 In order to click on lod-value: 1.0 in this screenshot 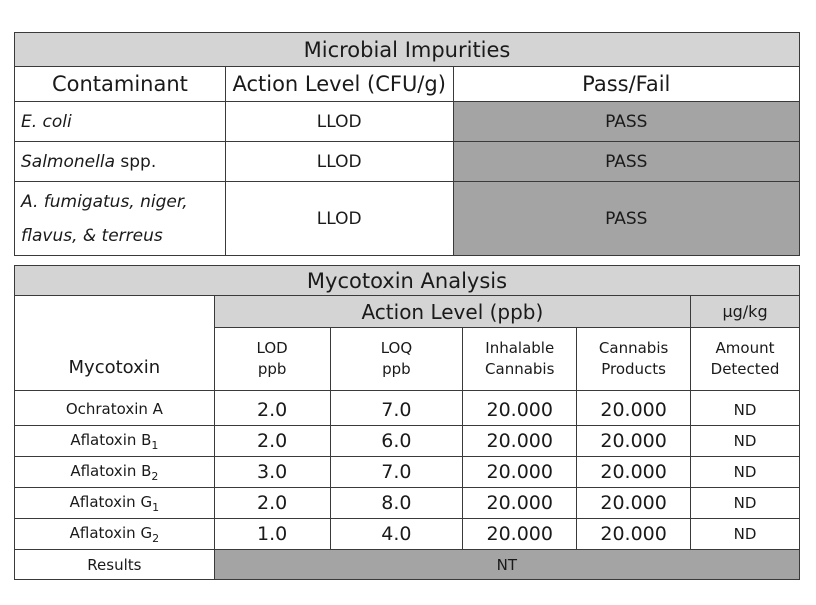, I will do `click(272, 534)`.